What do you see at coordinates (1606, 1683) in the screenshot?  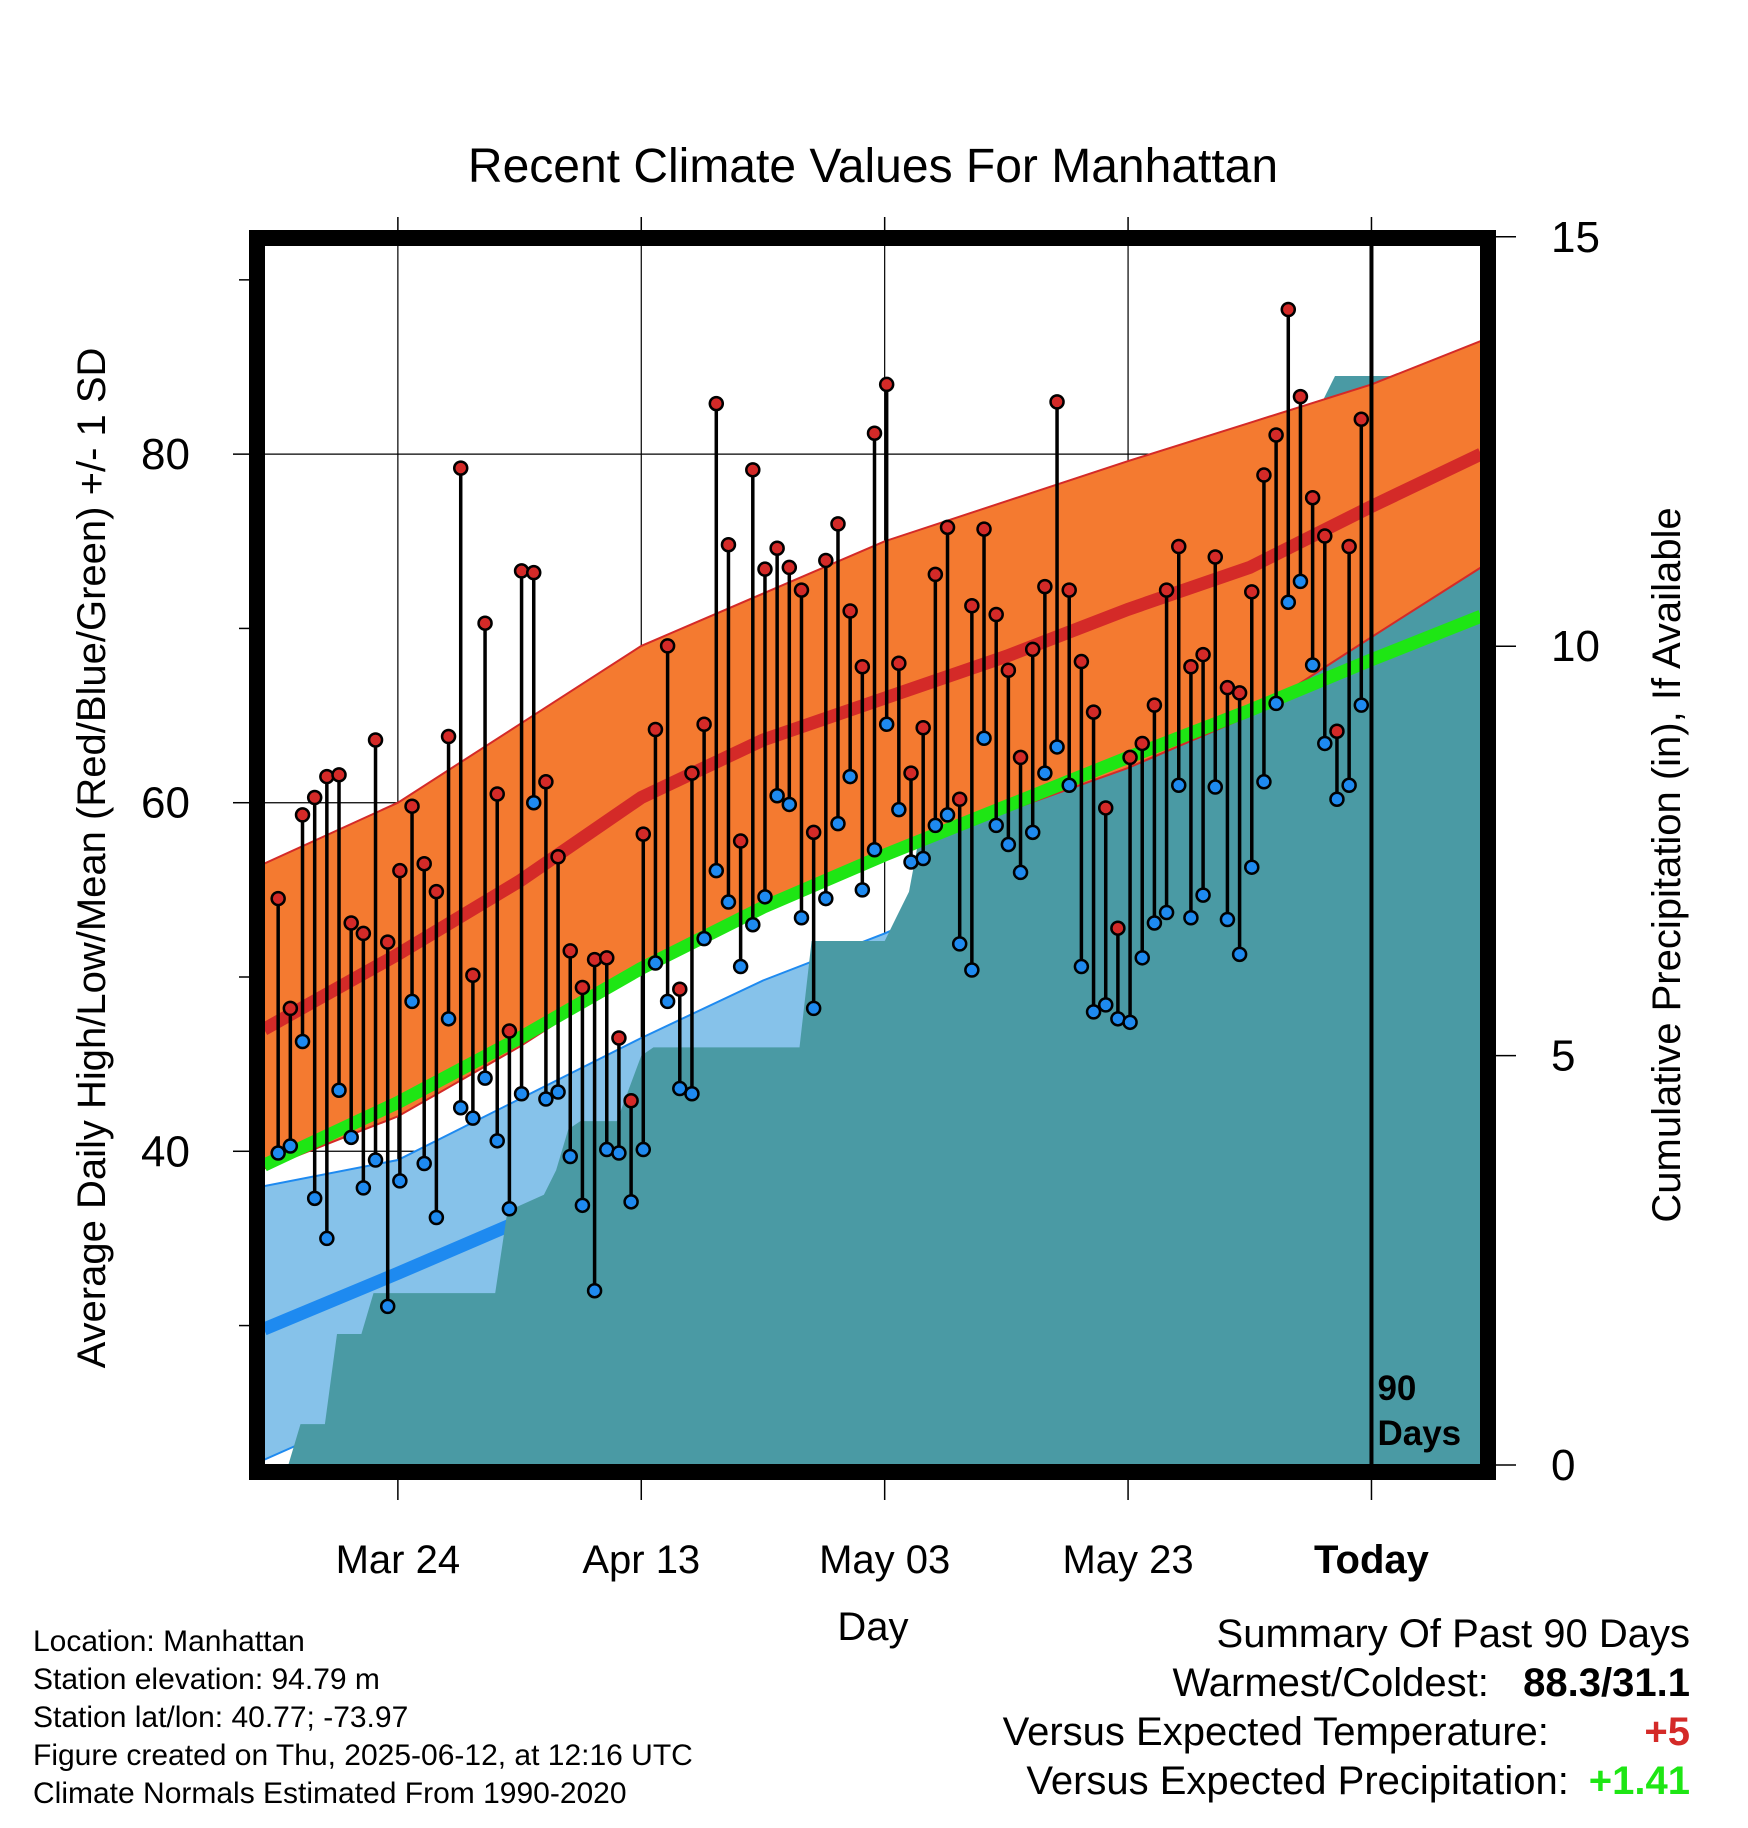 I see `summary-warmest-value: 88.3/31.1` at bounding box center [1606, 1683].